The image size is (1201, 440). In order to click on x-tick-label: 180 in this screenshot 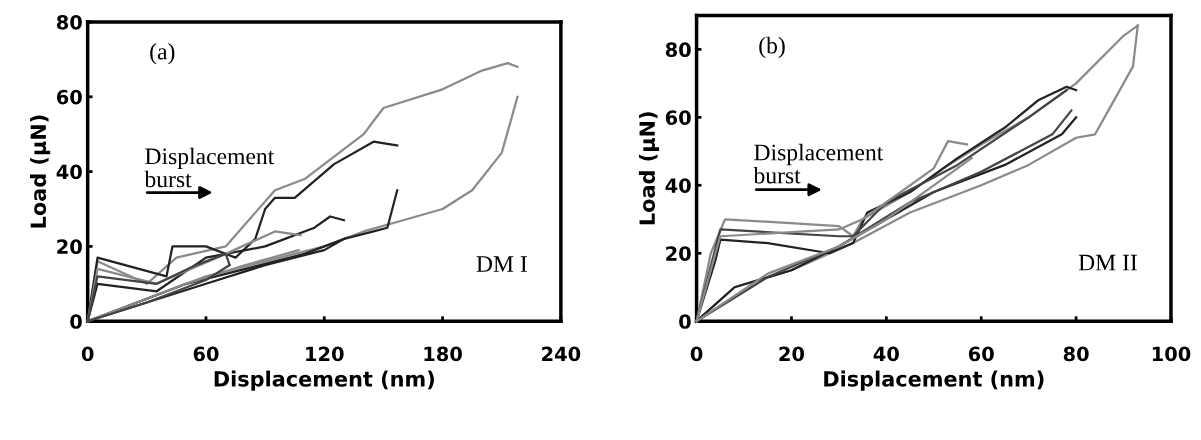, I will do `click(443, 354)`.